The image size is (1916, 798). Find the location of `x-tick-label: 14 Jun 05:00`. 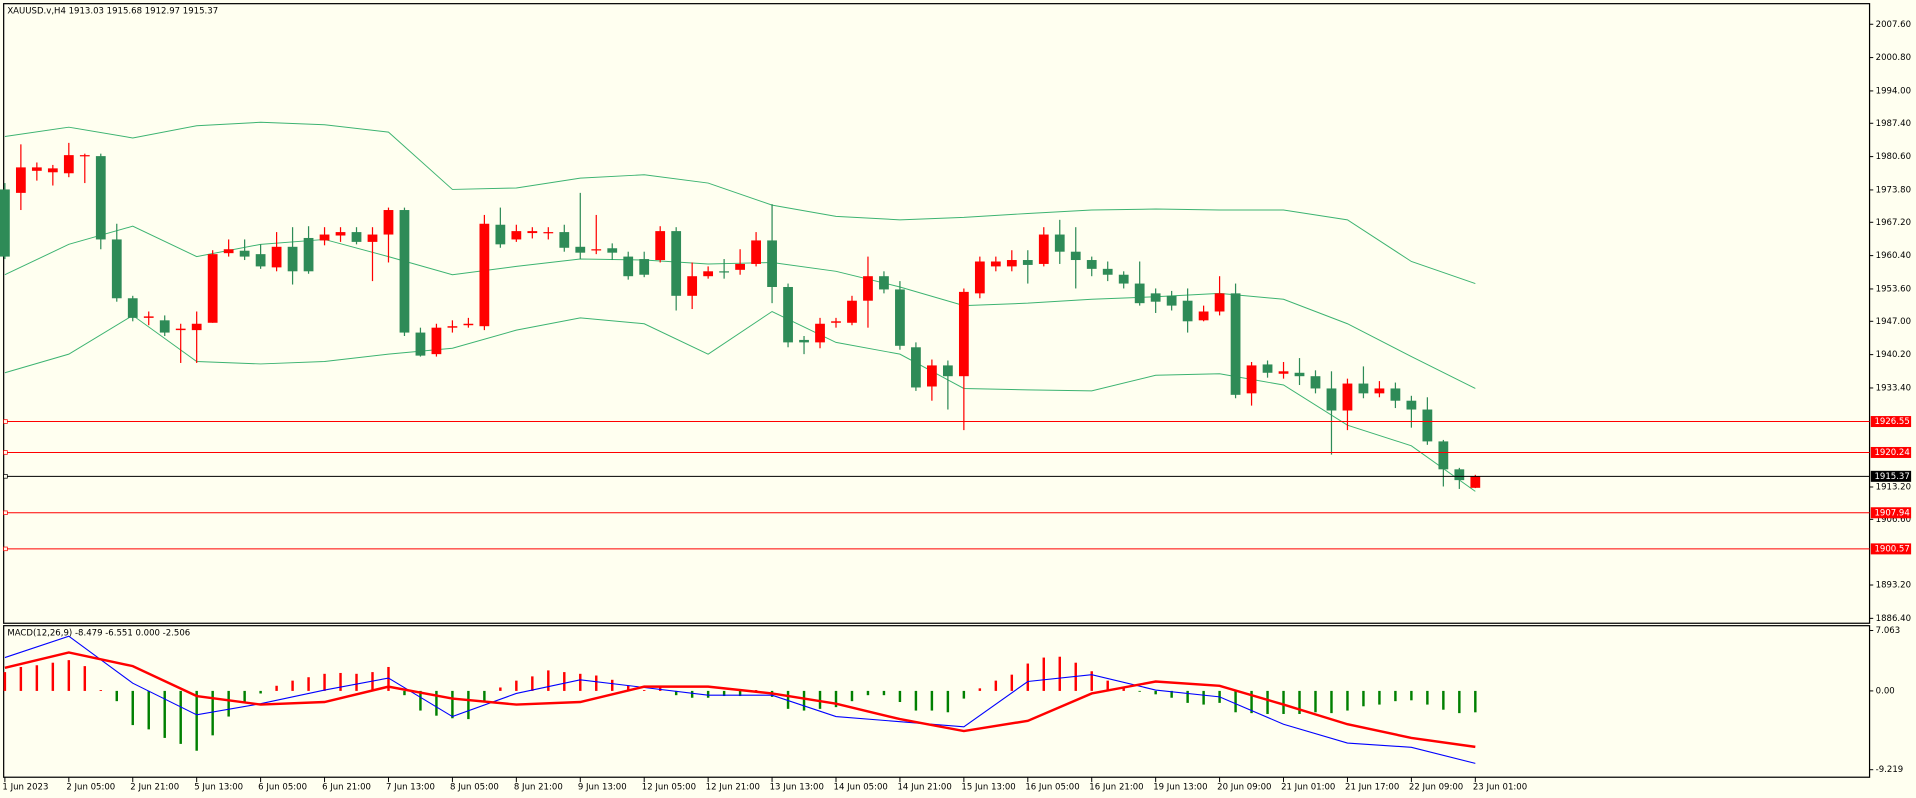

x-tick-label: 14 Jun 05:00 is located at coordinates (861, 788).